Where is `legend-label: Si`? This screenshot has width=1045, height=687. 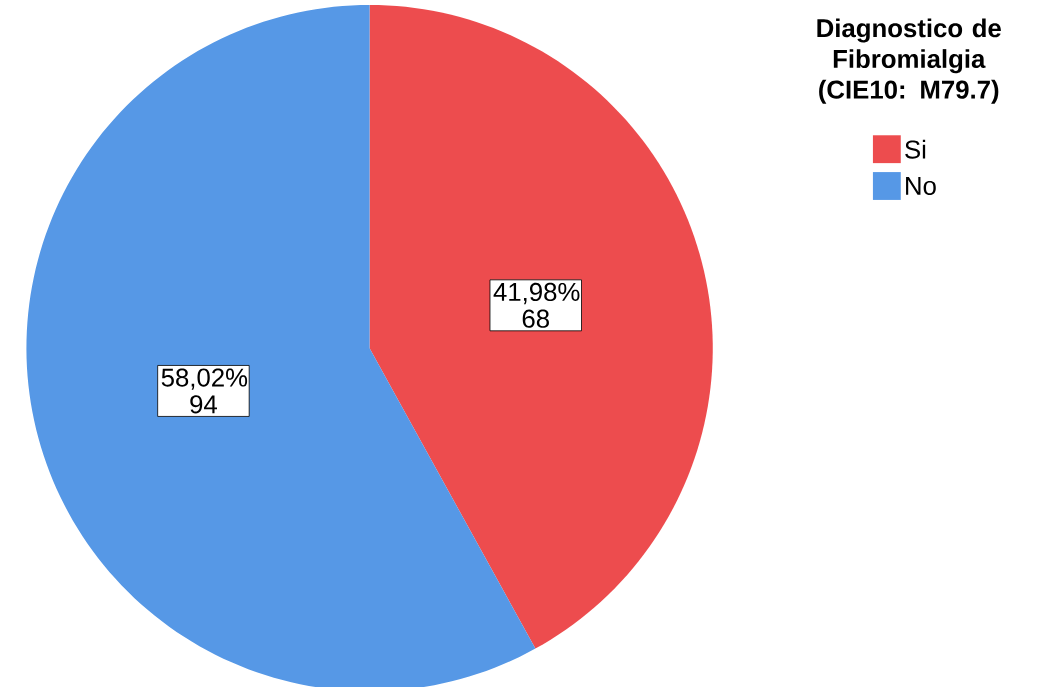
legend-label: Si is located at coordinates (915, 149).